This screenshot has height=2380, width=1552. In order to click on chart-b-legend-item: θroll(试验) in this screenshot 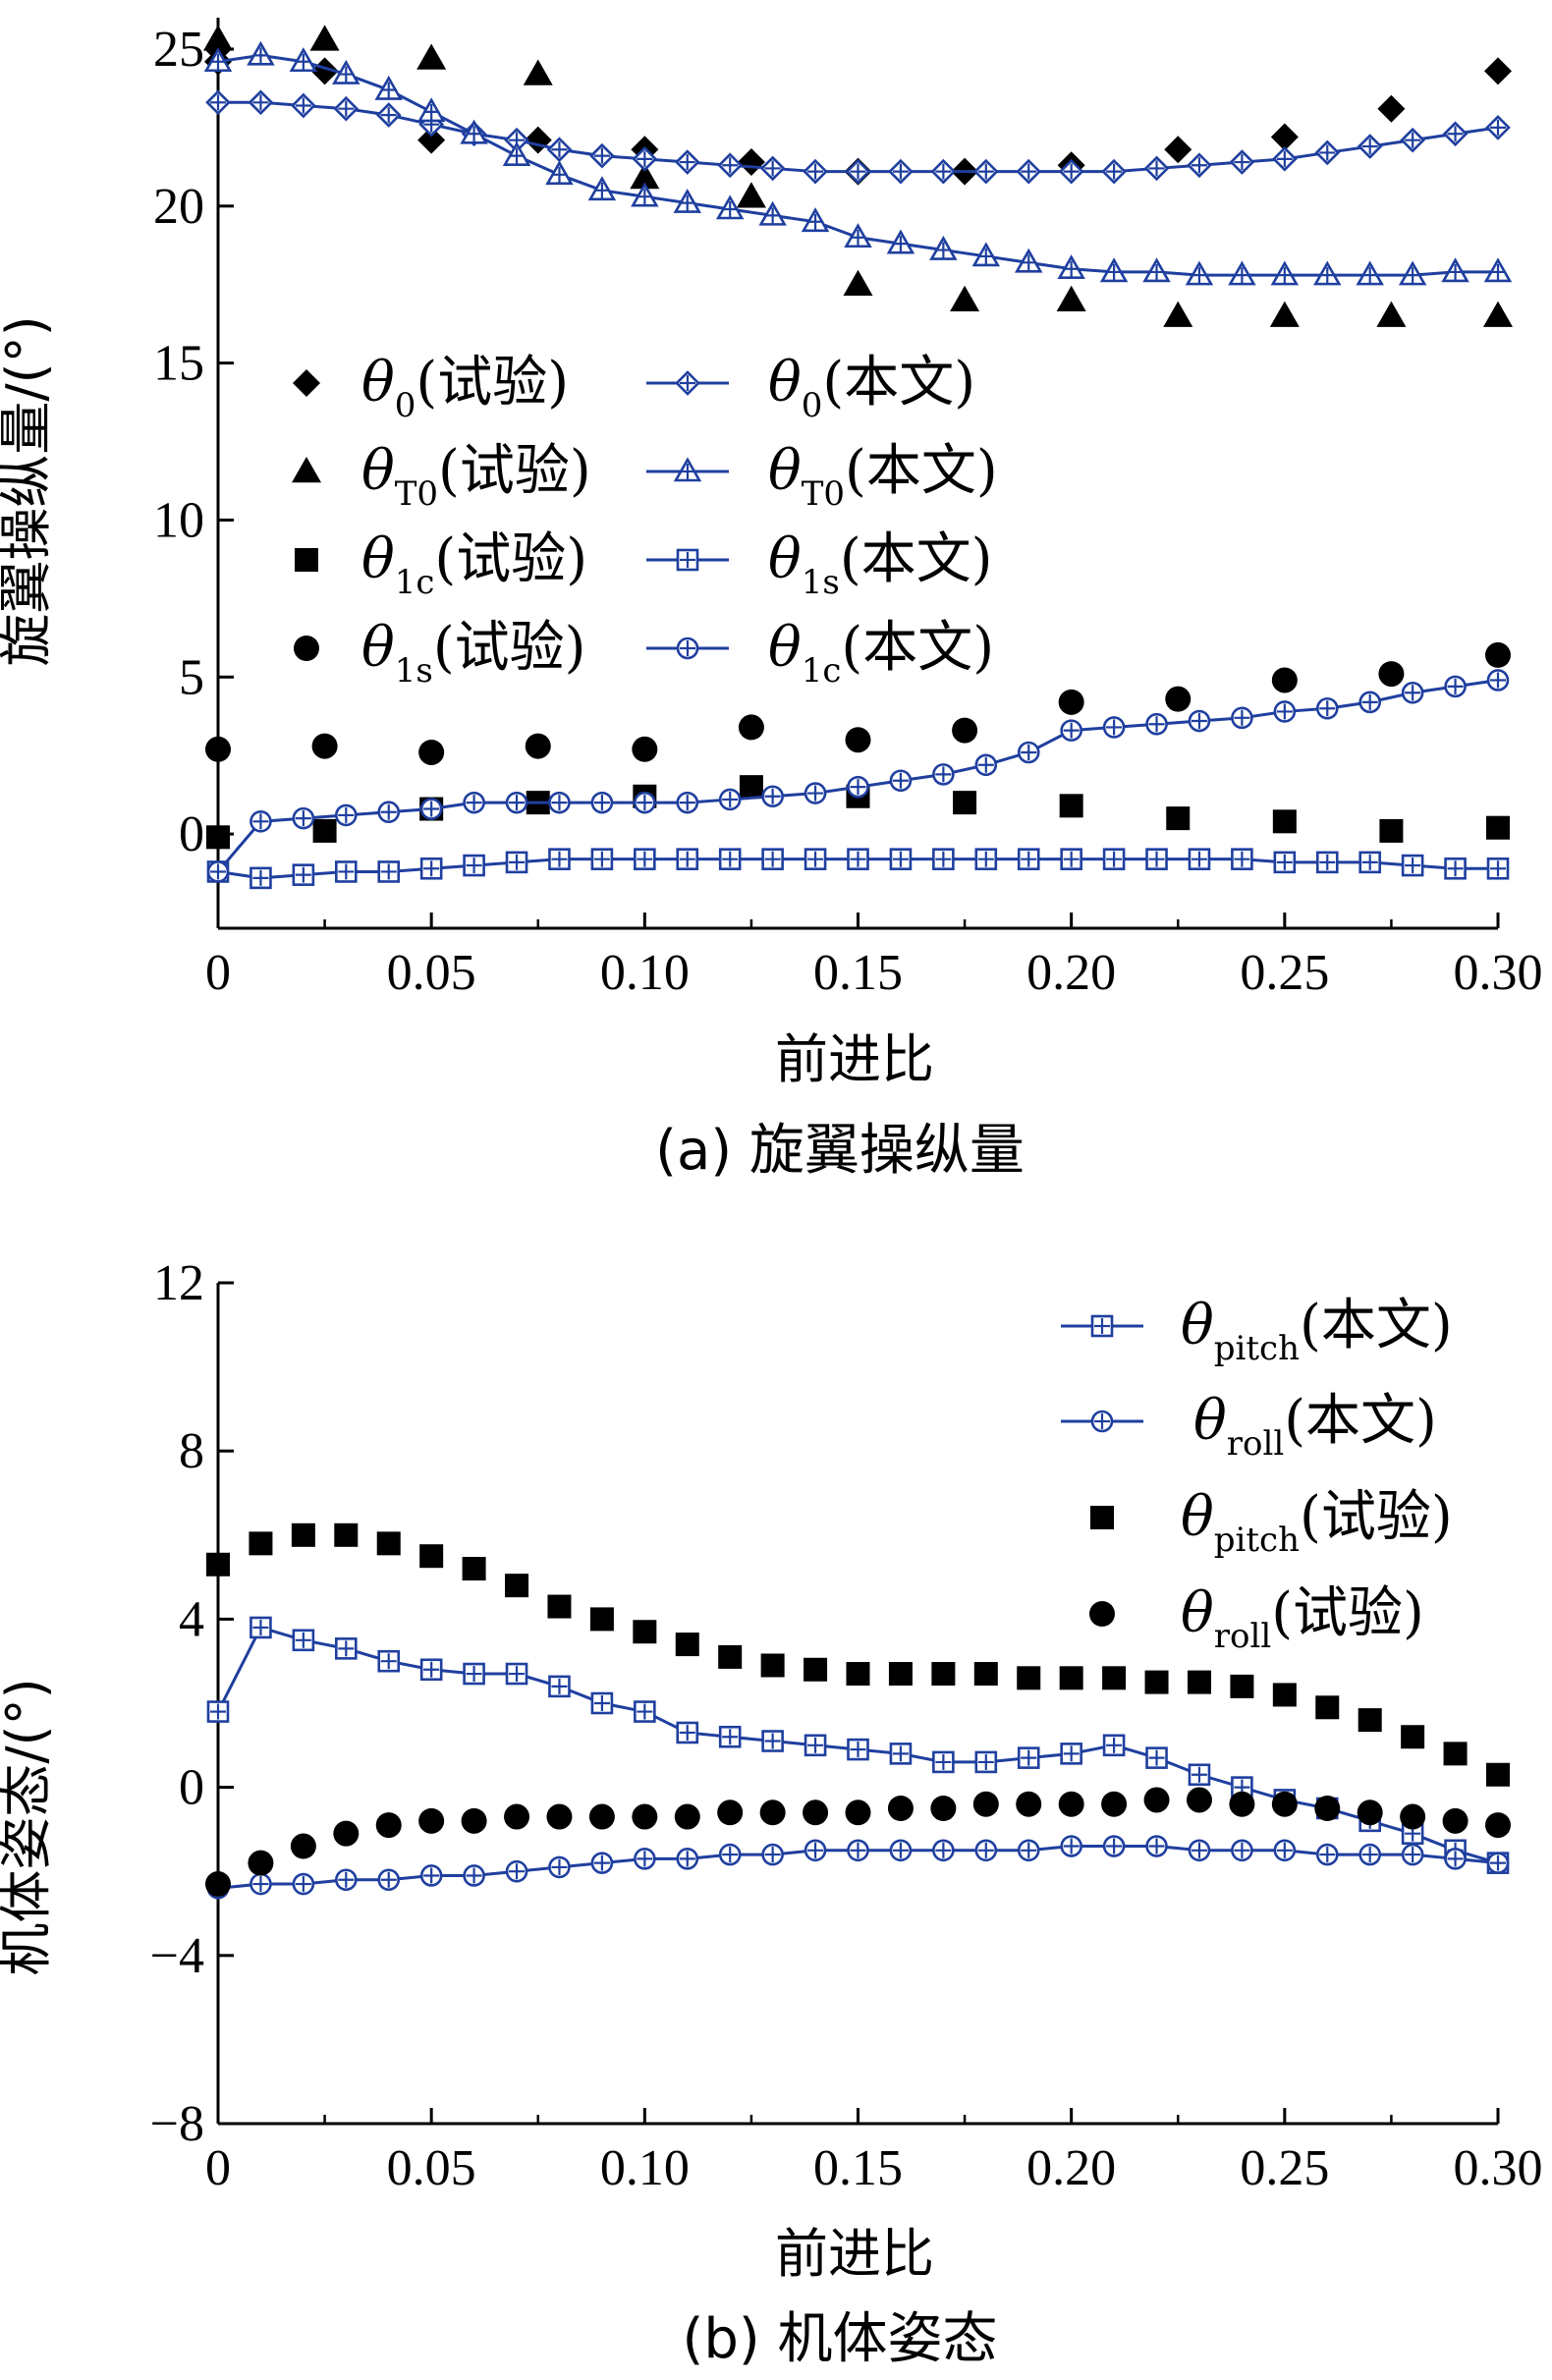, I will do `click(1256, 1618)`.